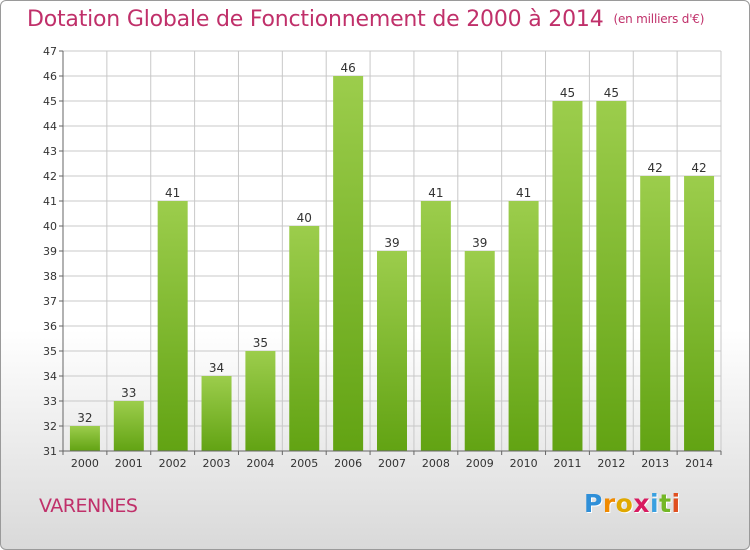  Describe the element at coordinates (304, 338) in the screenshot. I see `bar-2005` at that location.